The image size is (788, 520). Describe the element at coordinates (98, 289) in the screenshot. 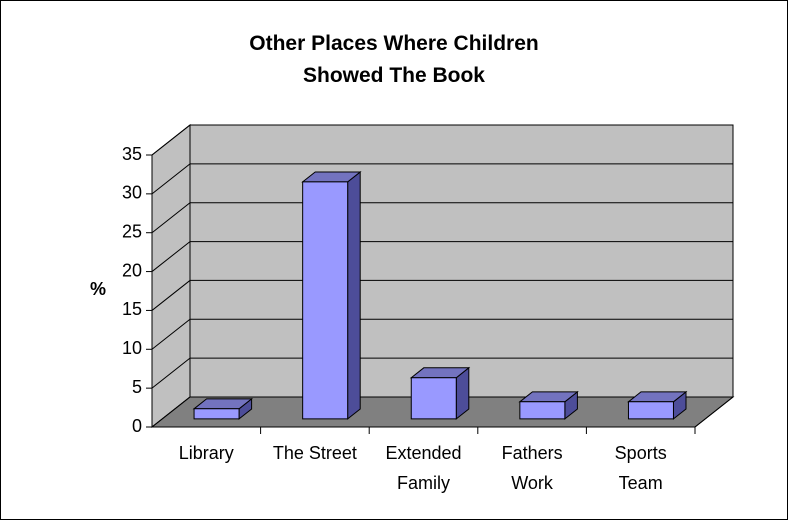

I see `y-axis-label: %` at that location.